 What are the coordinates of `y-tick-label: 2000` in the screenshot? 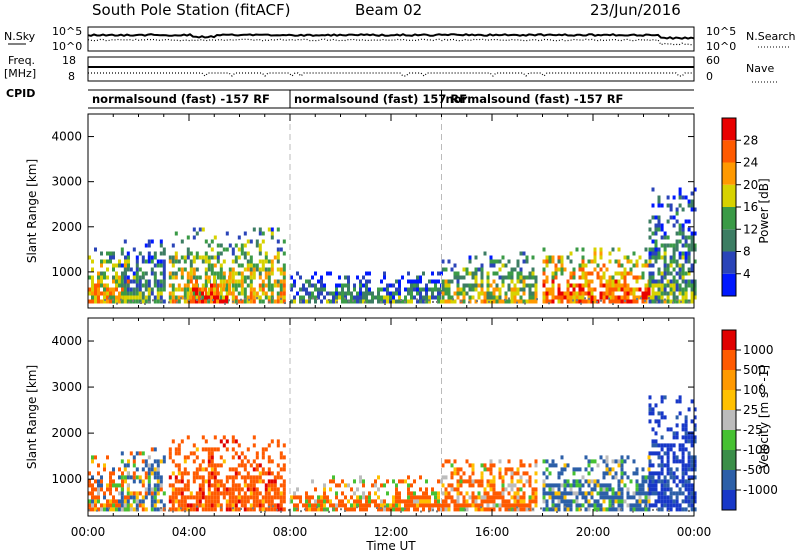 It's located at (66, 227).